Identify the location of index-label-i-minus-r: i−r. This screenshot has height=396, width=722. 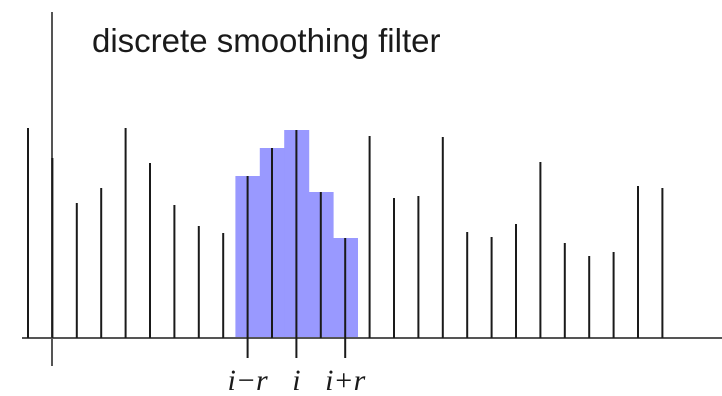
(247, 380).